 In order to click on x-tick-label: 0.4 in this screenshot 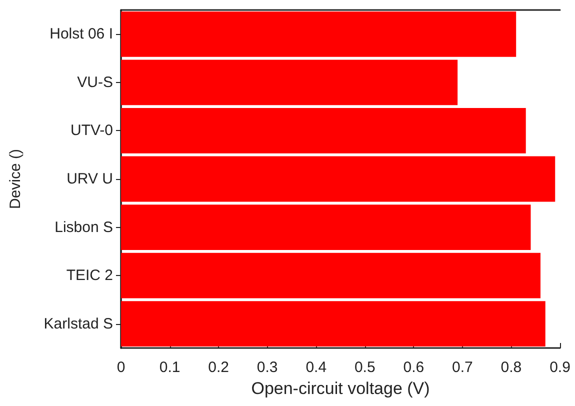, I will do `click(316, 367)`.